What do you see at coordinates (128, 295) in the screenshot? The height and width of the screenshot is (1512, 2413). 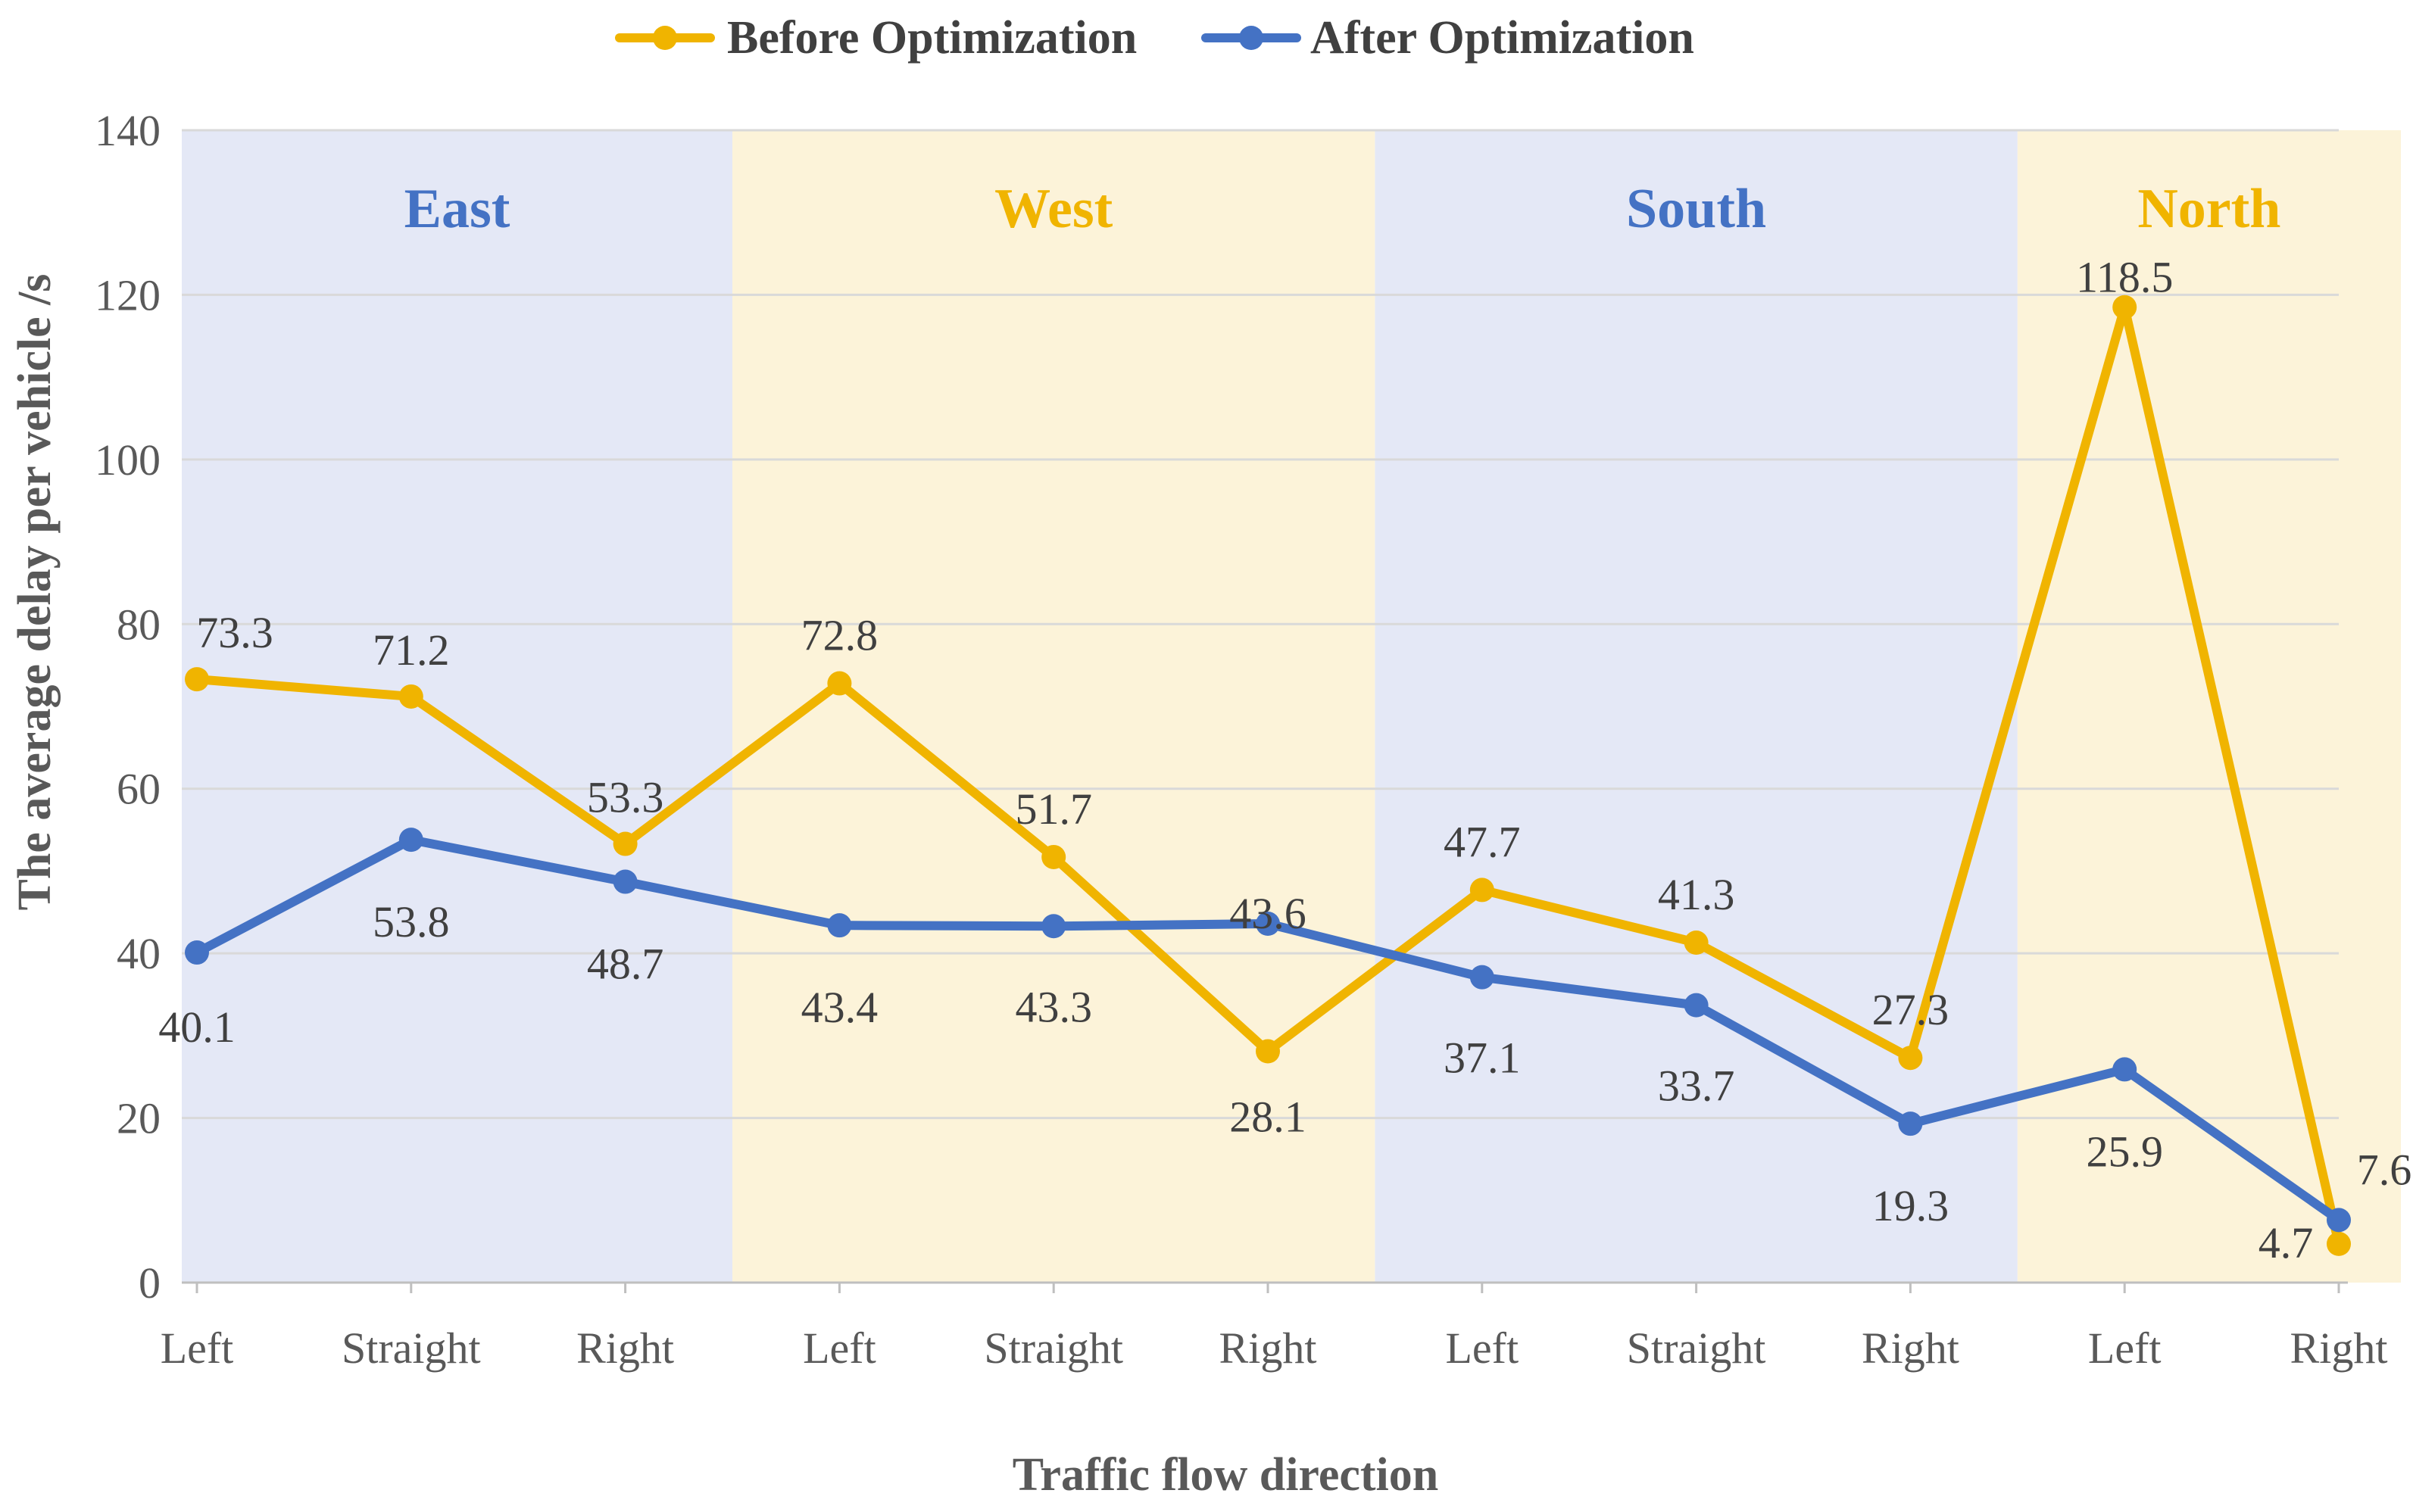 I see `y-tick-label: 120` at bounding box center [128, 295].